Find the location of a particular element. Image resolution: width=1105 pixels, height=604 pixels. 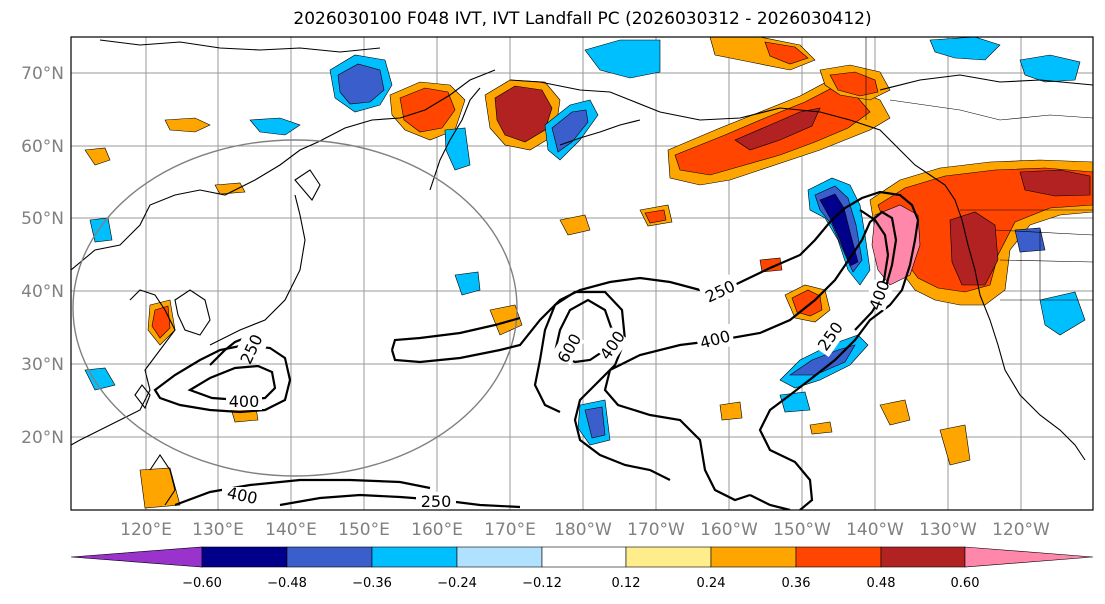

lon-label: 130°E is located at coordinates (218, 530).